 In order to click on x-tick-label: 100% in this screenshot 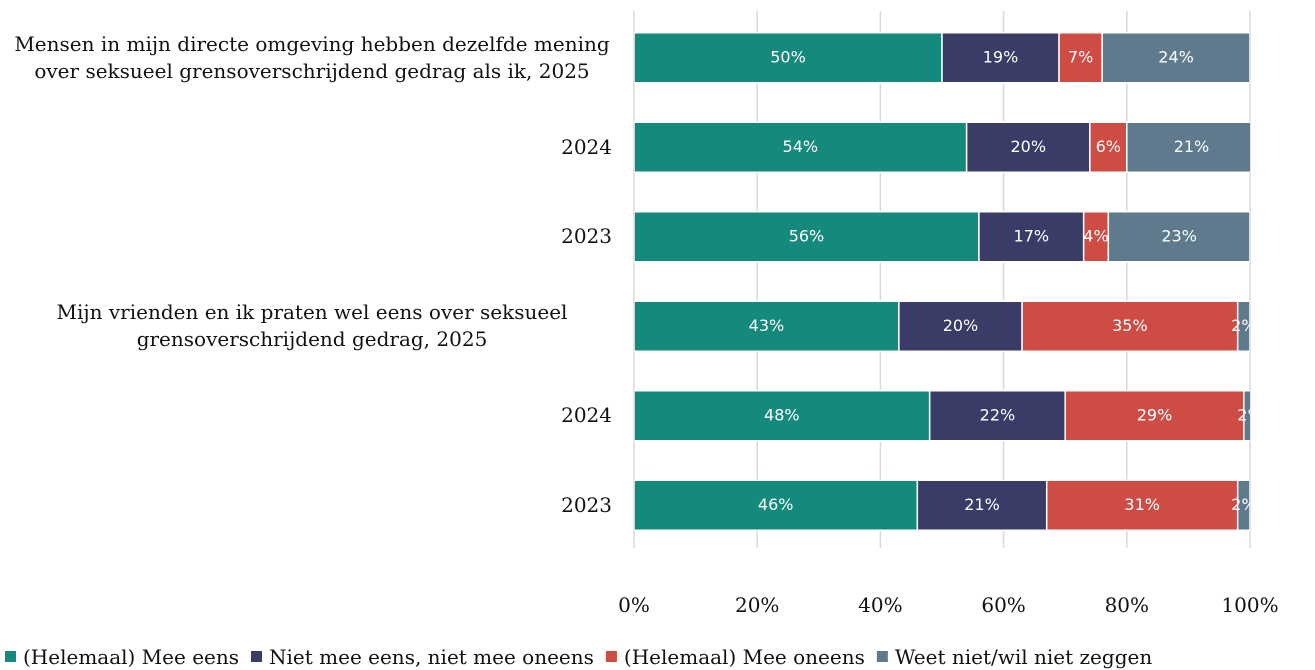, I will do `click(1249, 605)`.